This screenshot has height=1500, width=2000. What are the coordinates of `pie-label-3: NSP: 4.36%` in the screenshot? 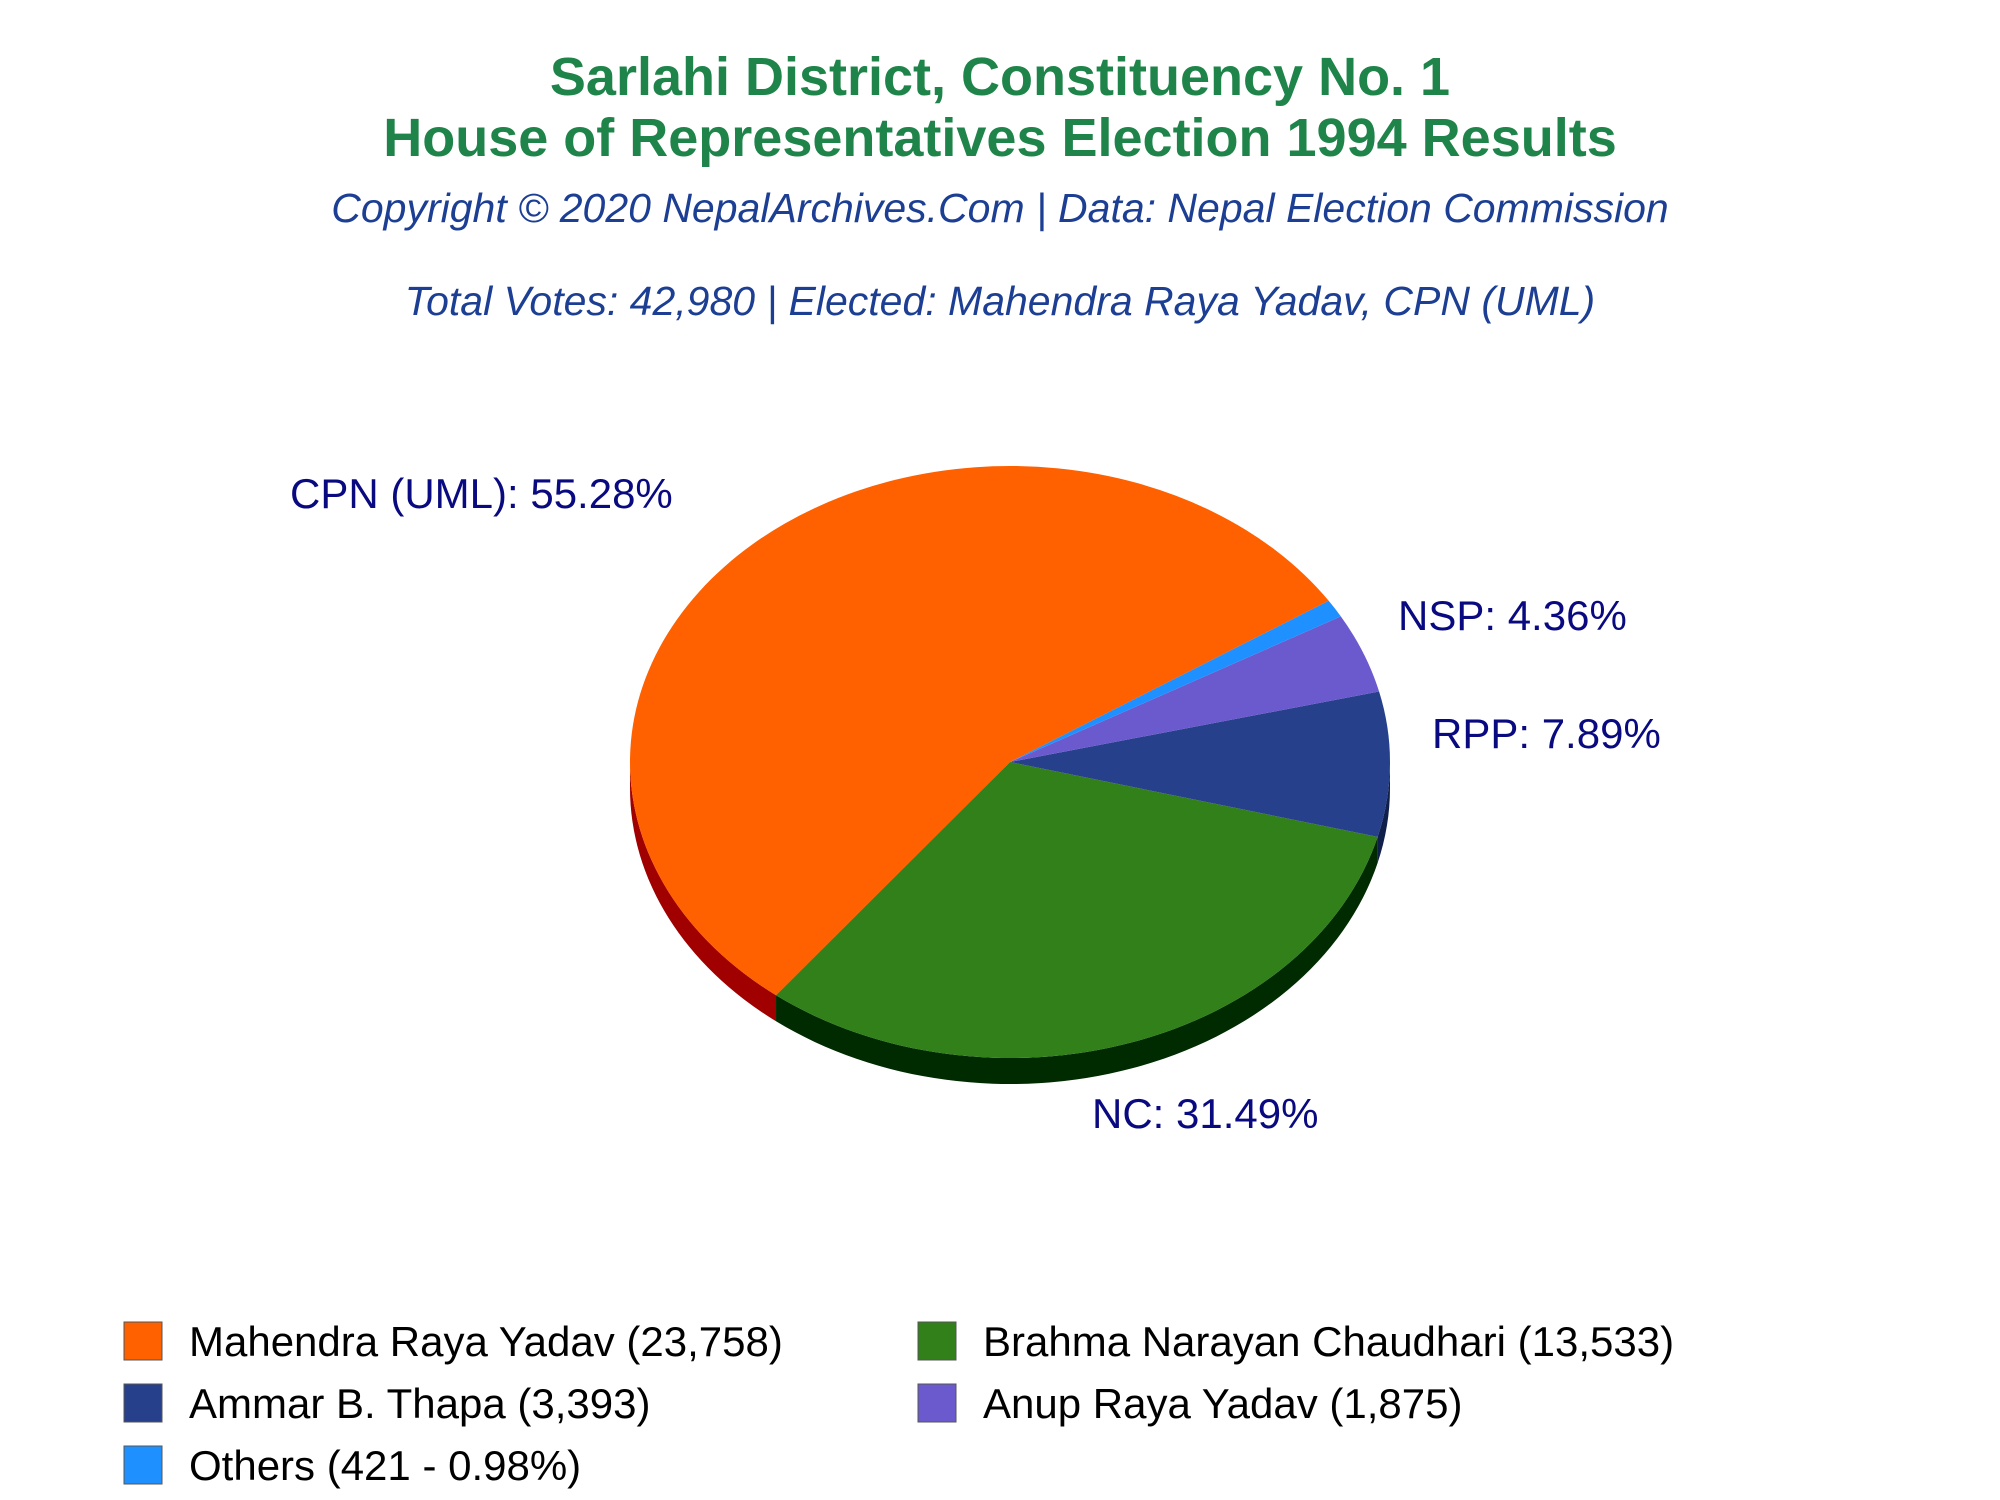 It's located at (1512, 615).